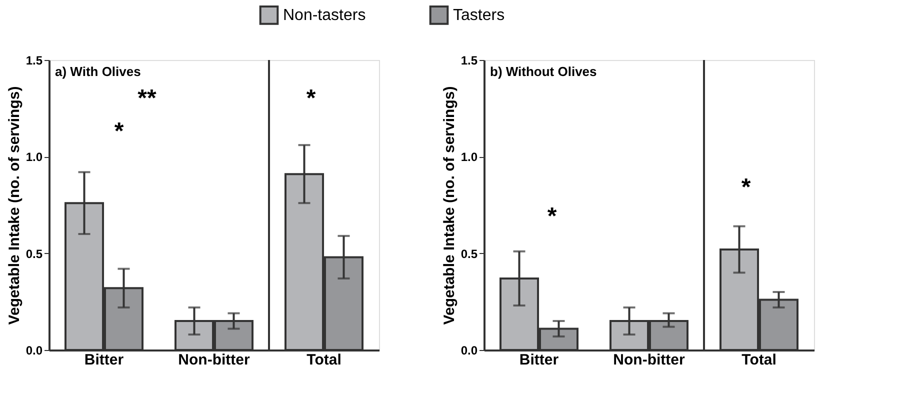 The image size is (914, 419). What do you see at coordinates (98, 71) in the screenshot?
I see `chart-title: a) With Olives` at bounding box center [98, 71].